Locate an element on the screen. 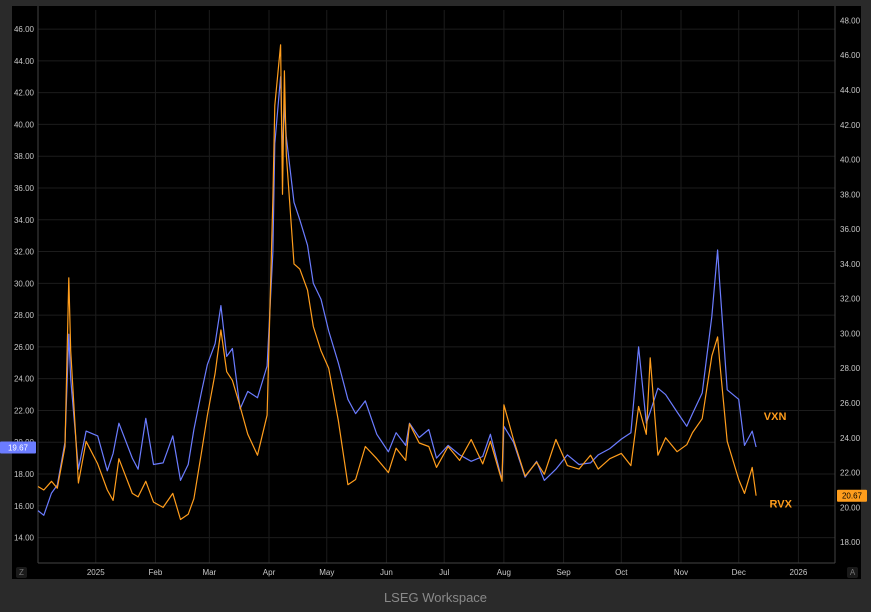 The image size is (871, 612). right-tick-label: 32.00 is located at coordinates (850, 299).